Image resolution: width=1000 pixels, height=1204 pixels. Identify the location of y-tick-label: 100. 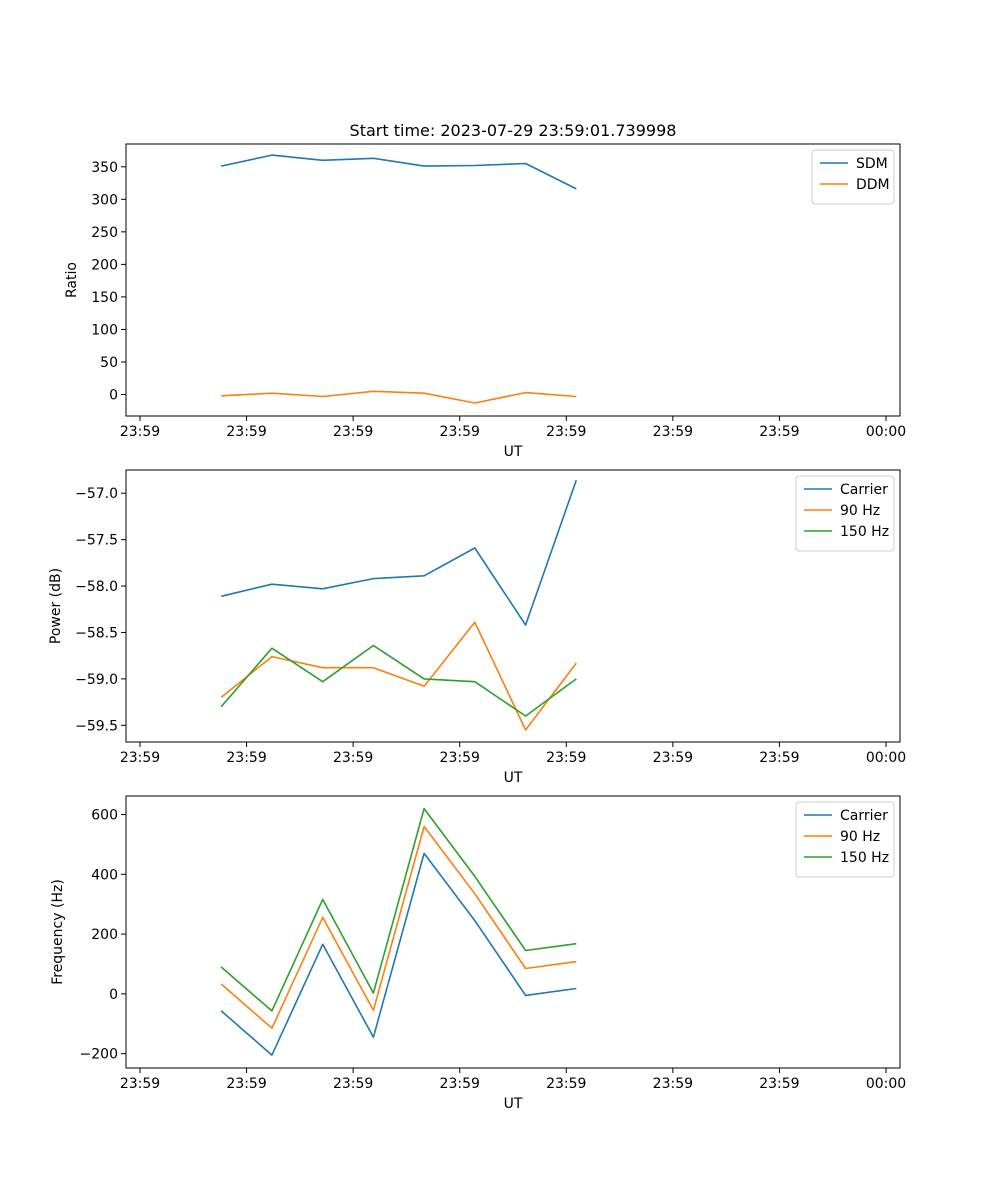
(104, 330).